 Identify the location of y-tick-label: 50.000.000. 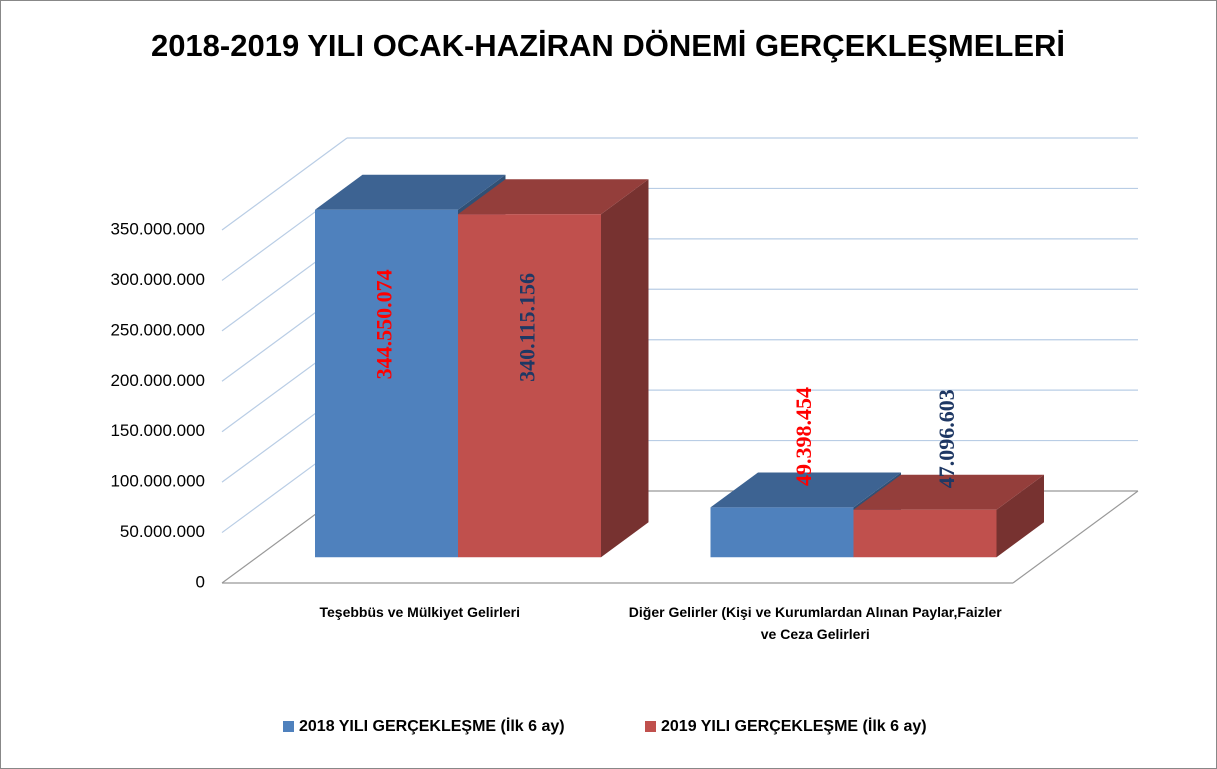
(162, 531).